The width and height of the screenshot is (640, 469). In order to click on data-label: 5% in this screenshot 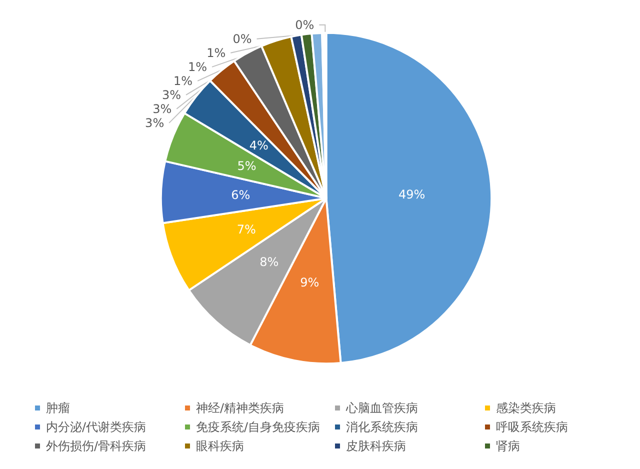, I will do `click(246, 166)`.